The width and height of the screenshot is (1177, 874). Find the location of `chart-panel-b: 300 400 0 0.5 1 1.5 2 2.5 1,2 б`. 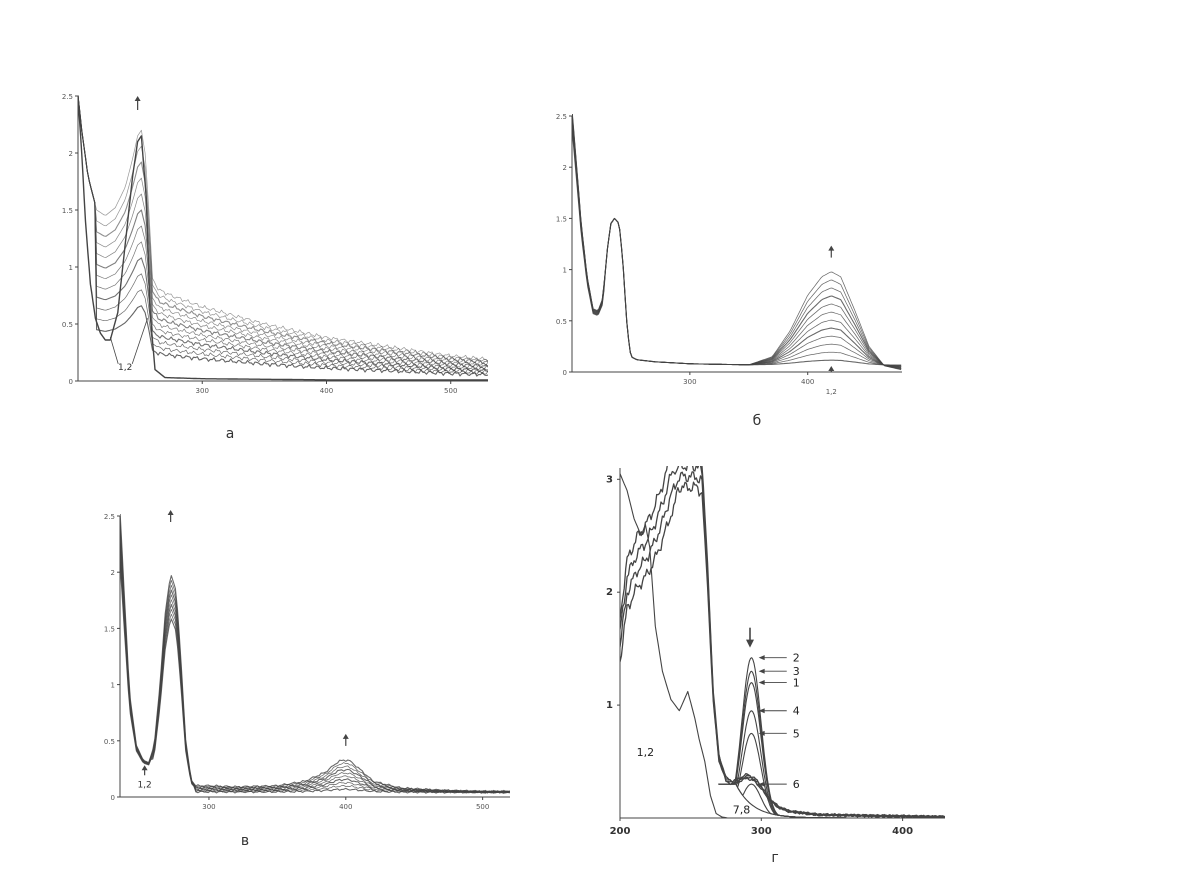

chart-panel-b: 300 400 0 0.5 1 1.5 2 2.5 1,2 б is located at coordinates (729, 271).